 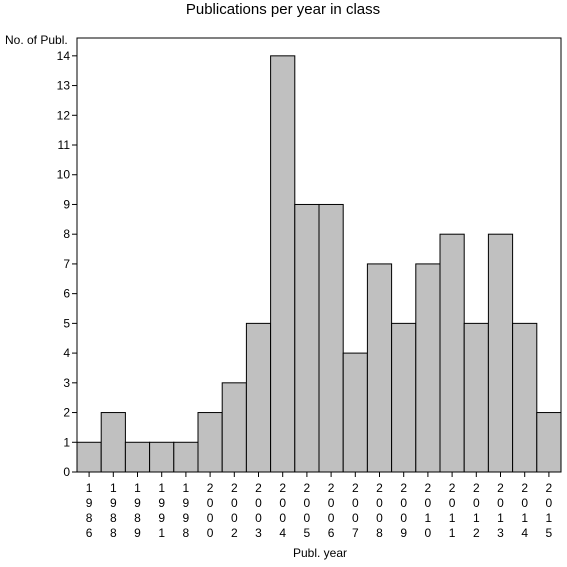 I want to click on y-tick-label: 3, so click(x=66, y=383).